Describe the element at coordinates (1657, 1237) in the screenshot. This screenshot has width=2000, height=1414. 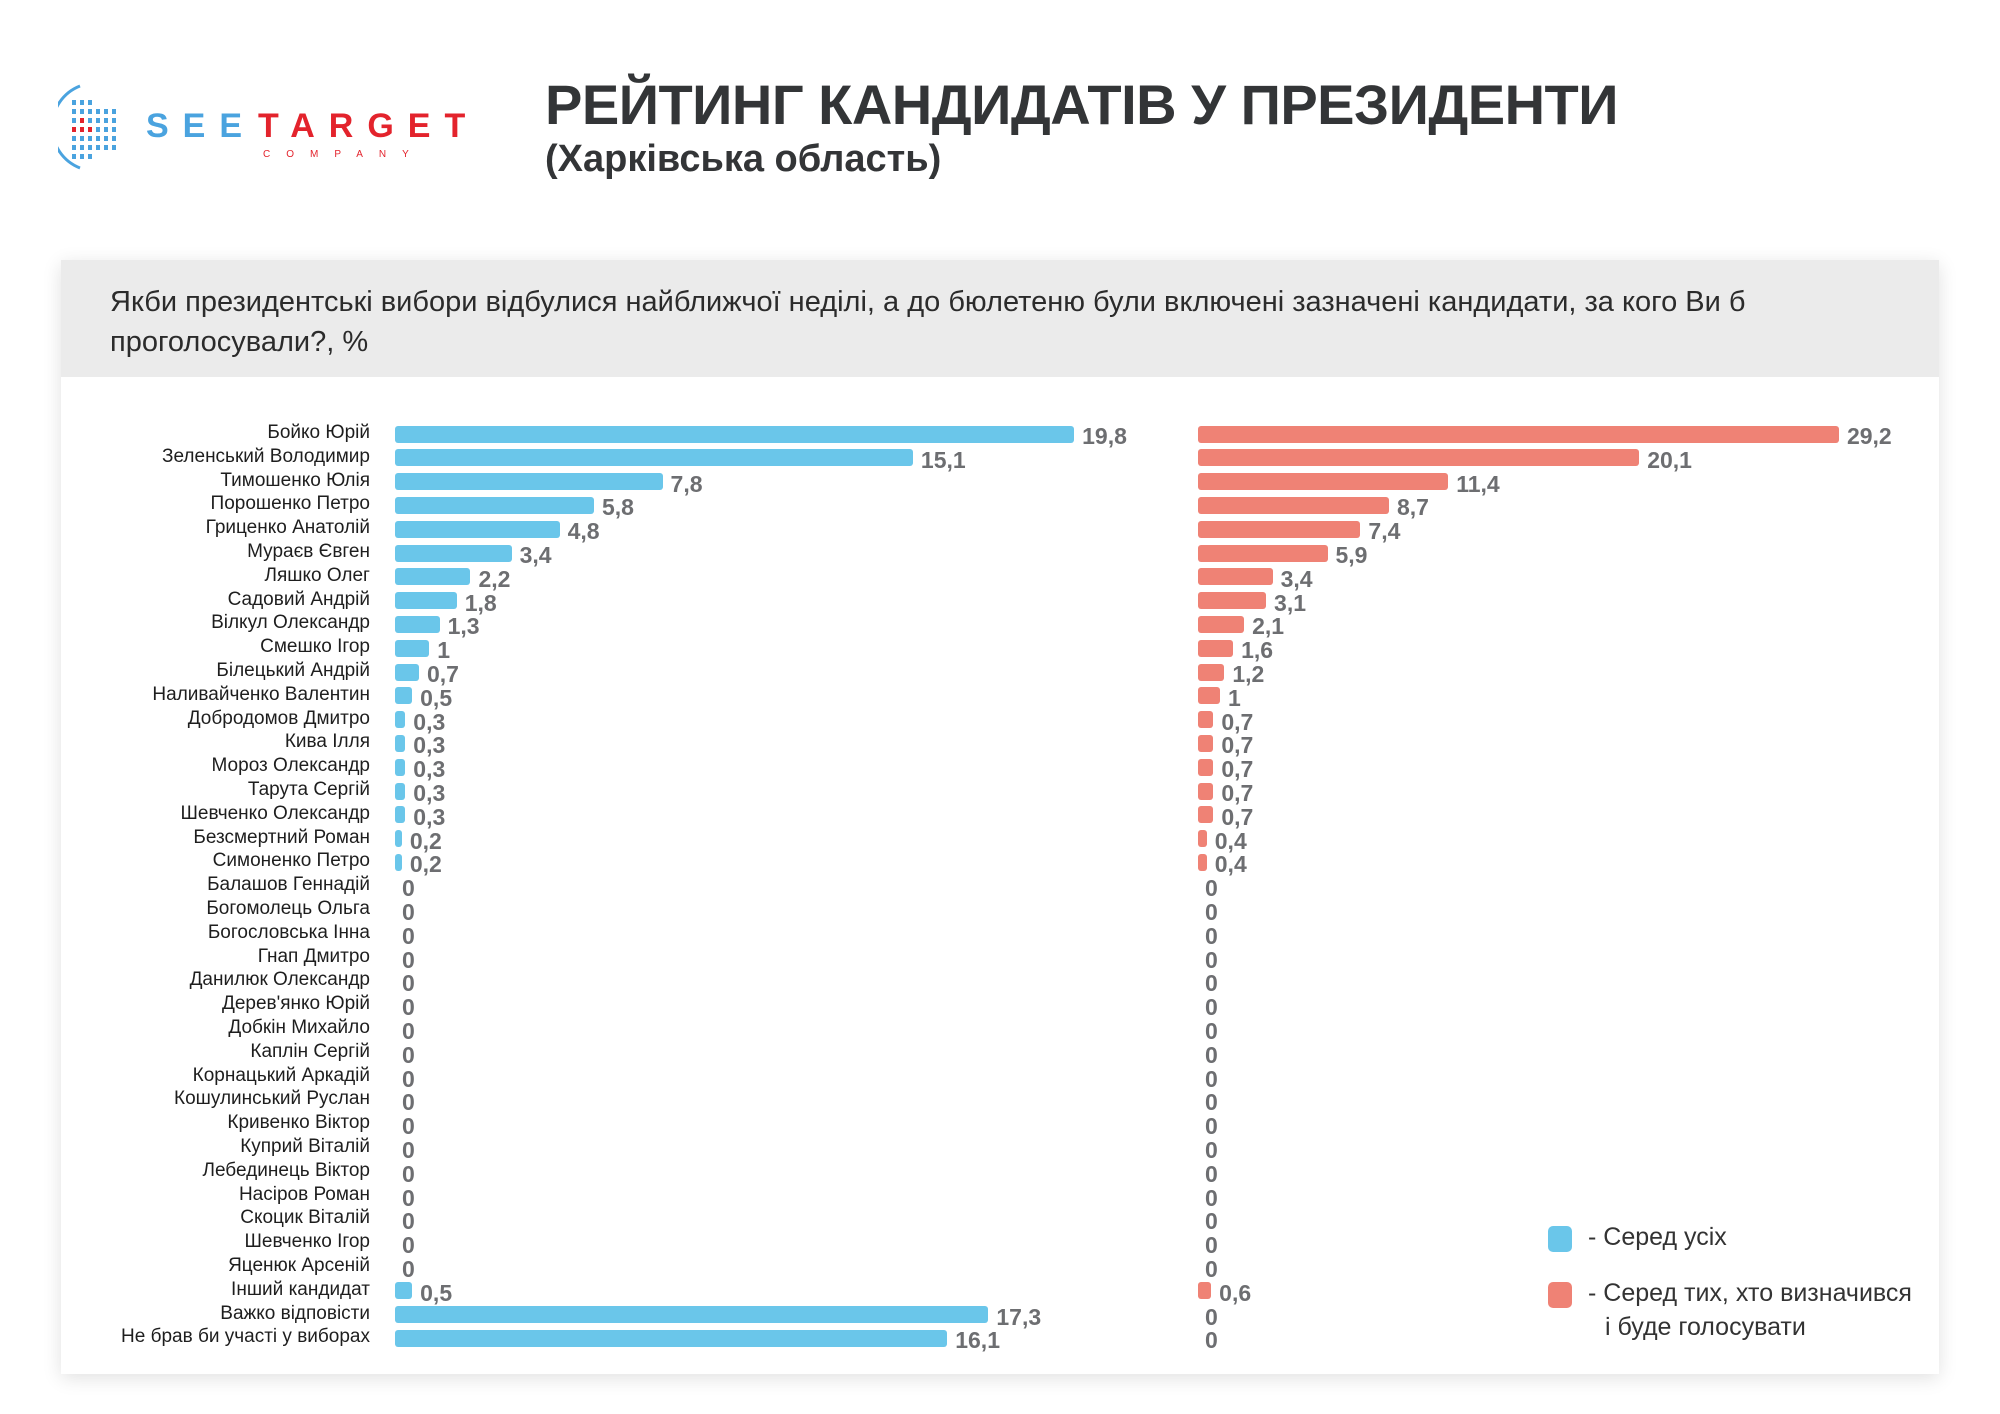
I see `legend-label-all: - Серед усіх` at that location.